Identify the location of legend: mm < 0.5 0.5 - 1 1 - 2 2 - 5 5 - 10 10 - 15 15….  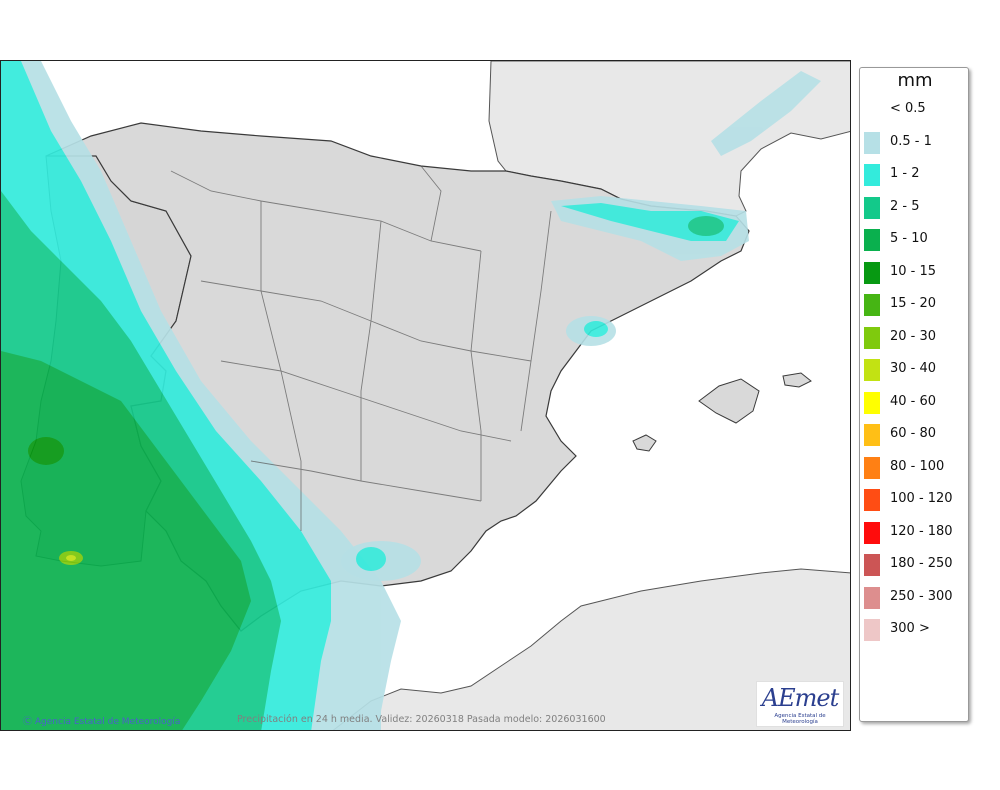
(914, 394).